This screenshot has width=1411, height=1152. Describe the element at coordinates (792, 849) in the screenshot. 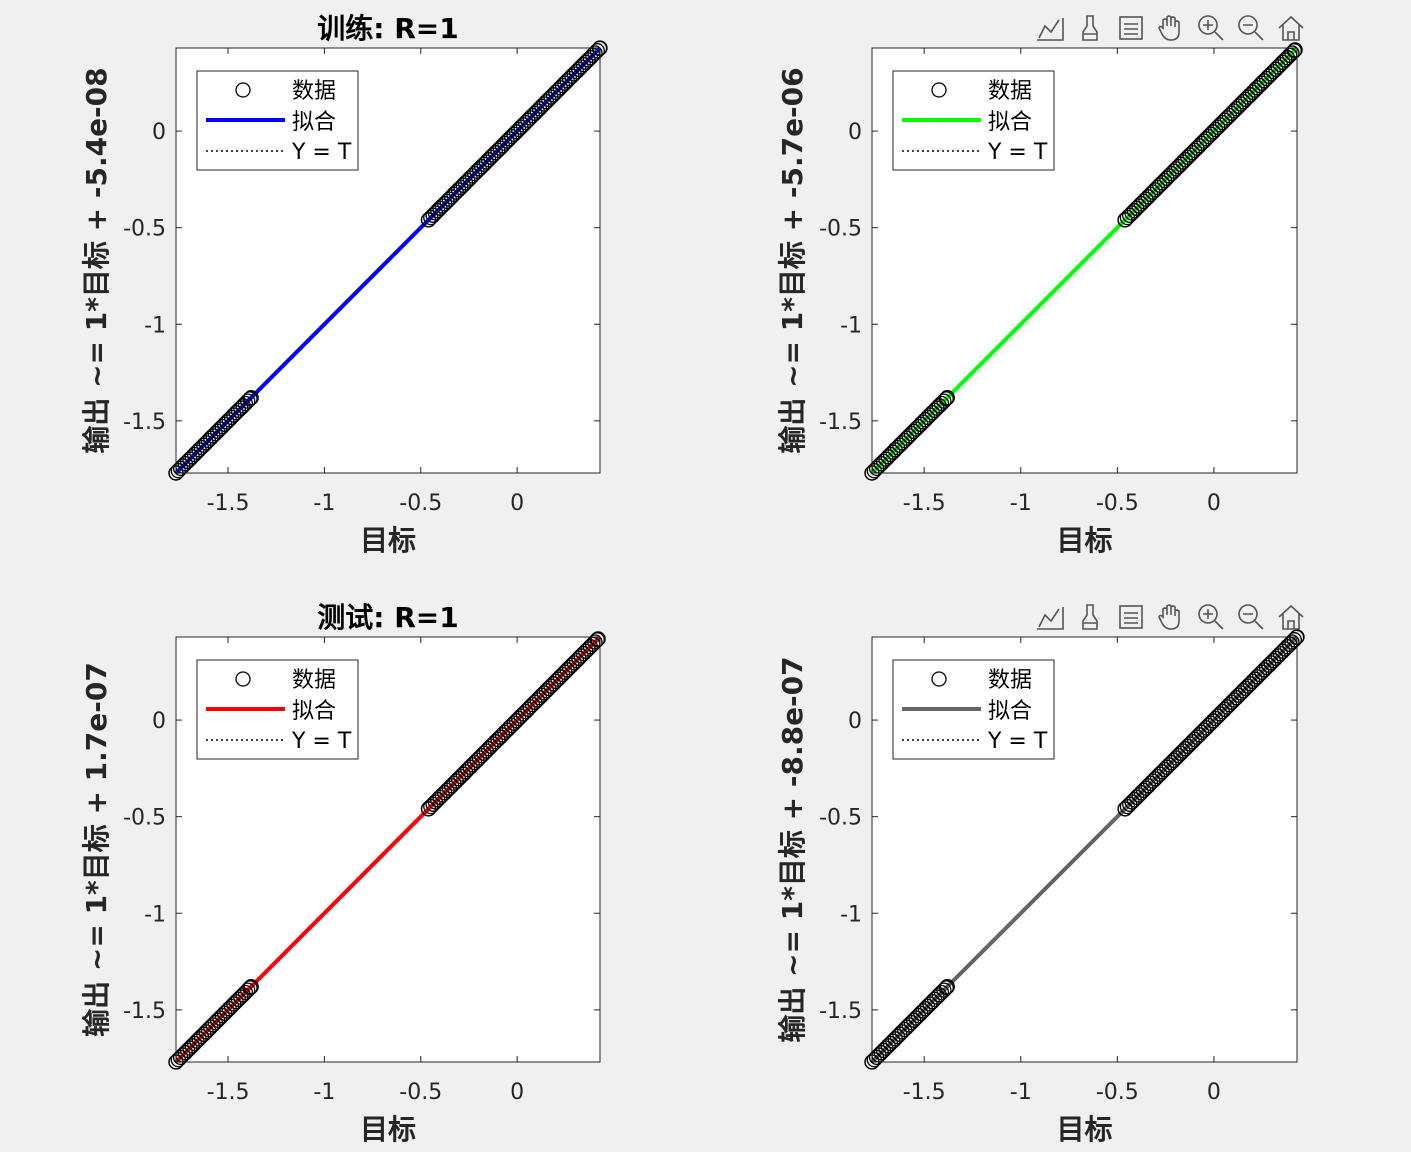

I see `y-axis-label: 输出 ~= 1*目标 + -8.8e-07` at that location.